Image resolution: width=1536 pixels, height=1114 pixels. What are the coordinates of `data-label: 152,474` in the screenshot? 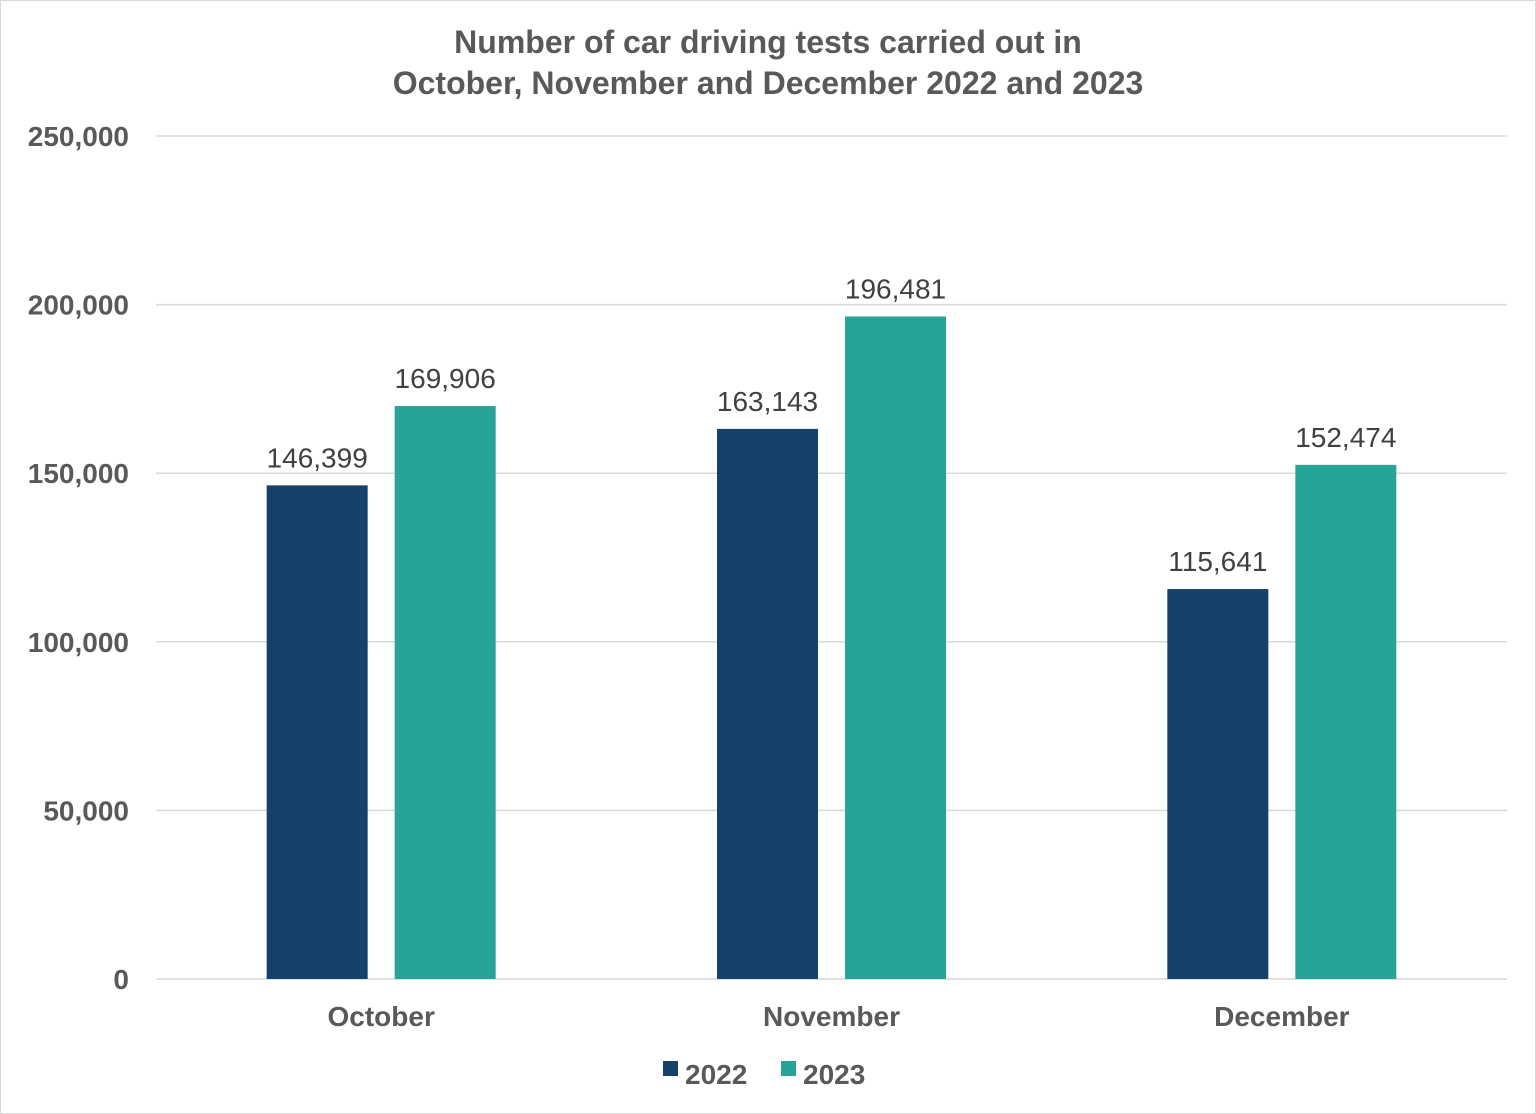 It's located at (1345, 437).